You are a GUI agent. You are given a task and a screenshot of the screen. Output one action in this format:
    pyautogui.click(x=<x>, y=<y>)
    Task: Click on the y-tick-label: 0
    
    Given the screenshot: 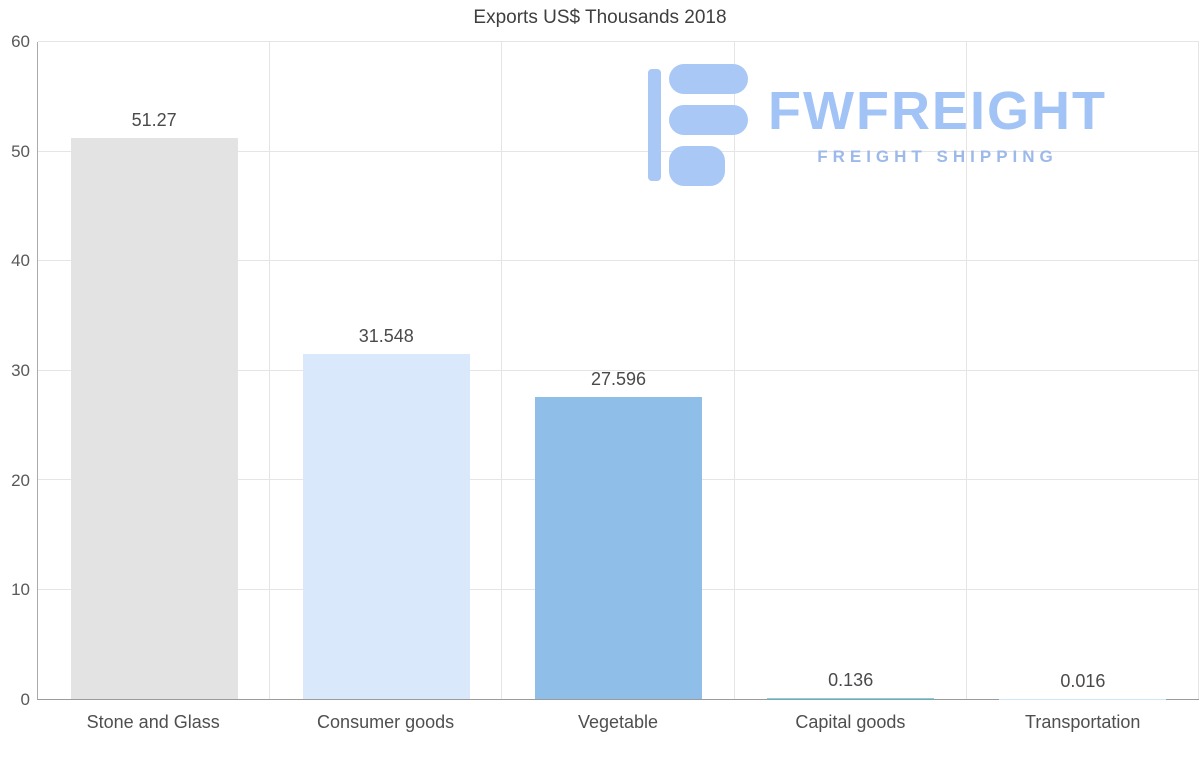 What is the action you would take?
    pyautogui.click(x=25, y=699)
    